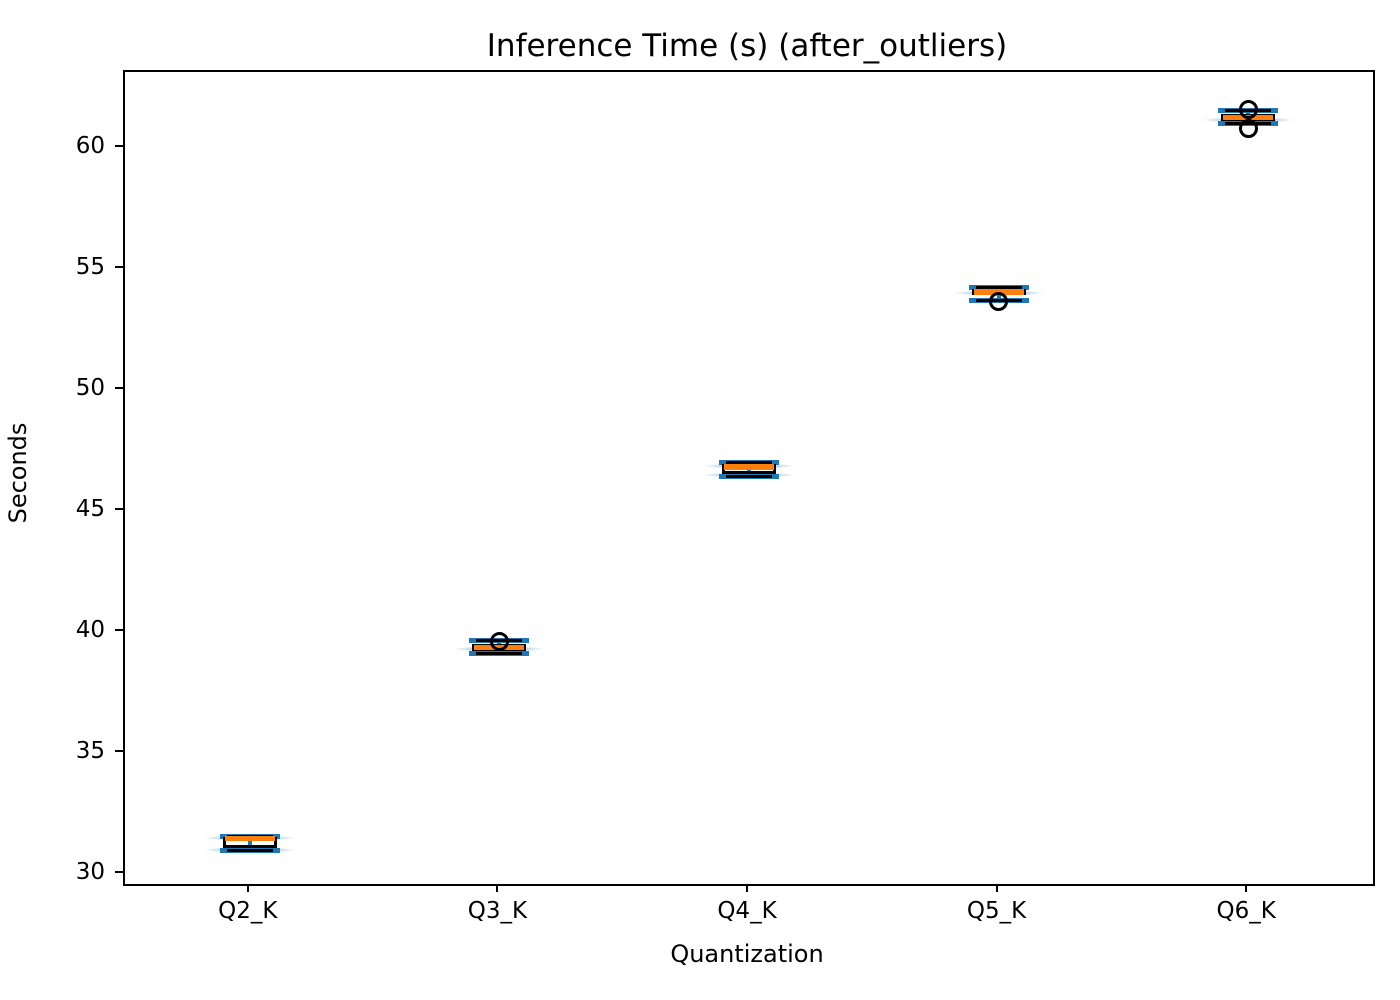  What do you see at coordinates (499, 641) in the screenshot?
I see `outlier-marker-q3_k` at bounding box center [499, 641].